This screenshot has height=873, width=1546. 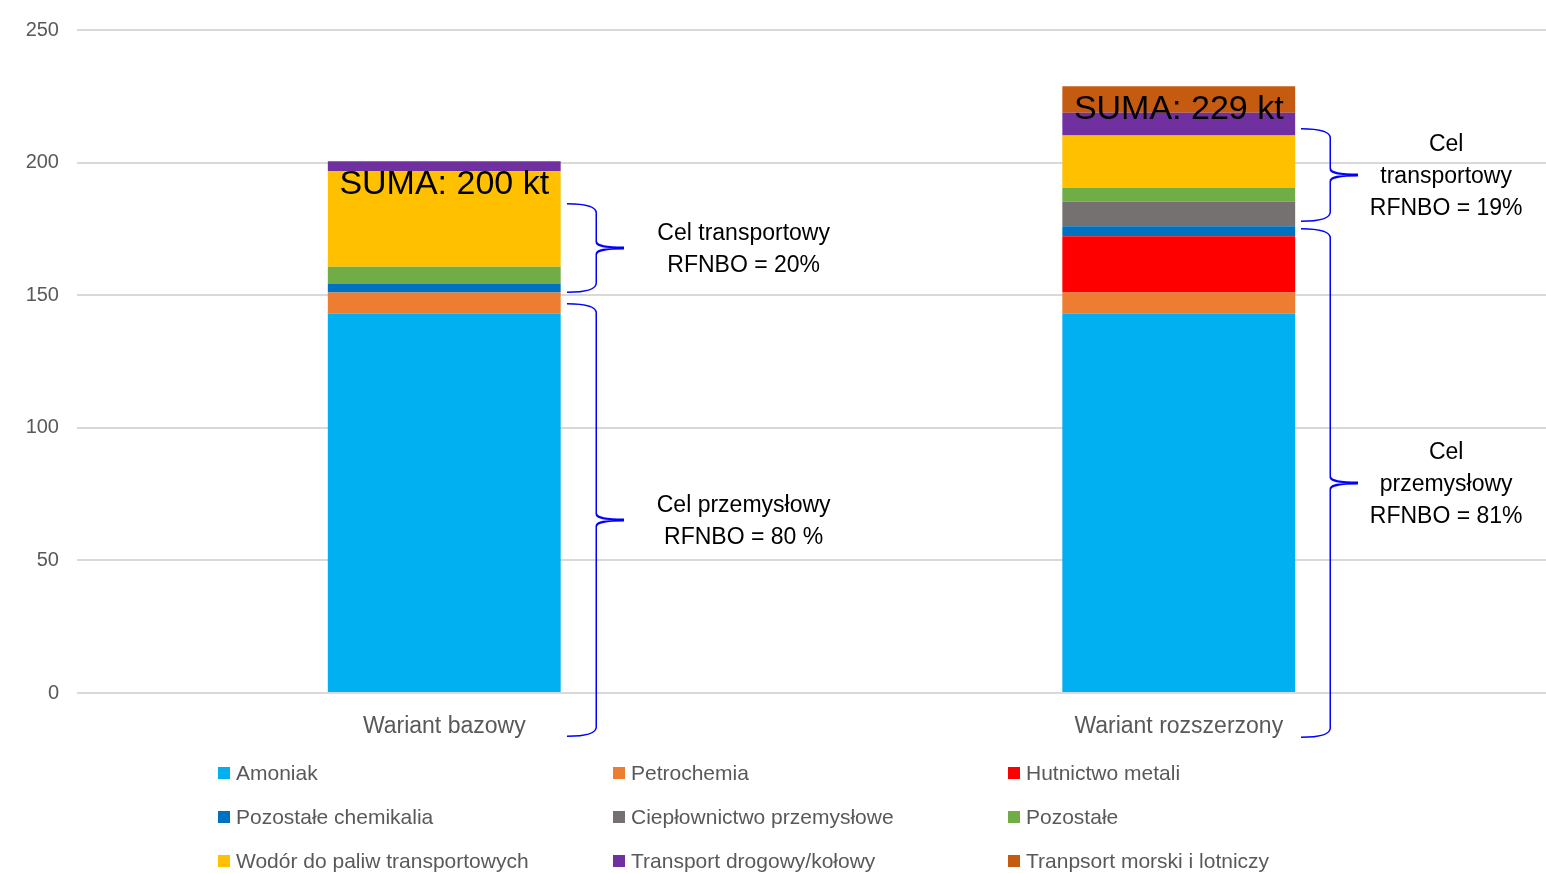 I want to click on y-tick-label: 250, so click(x=42, y=28).